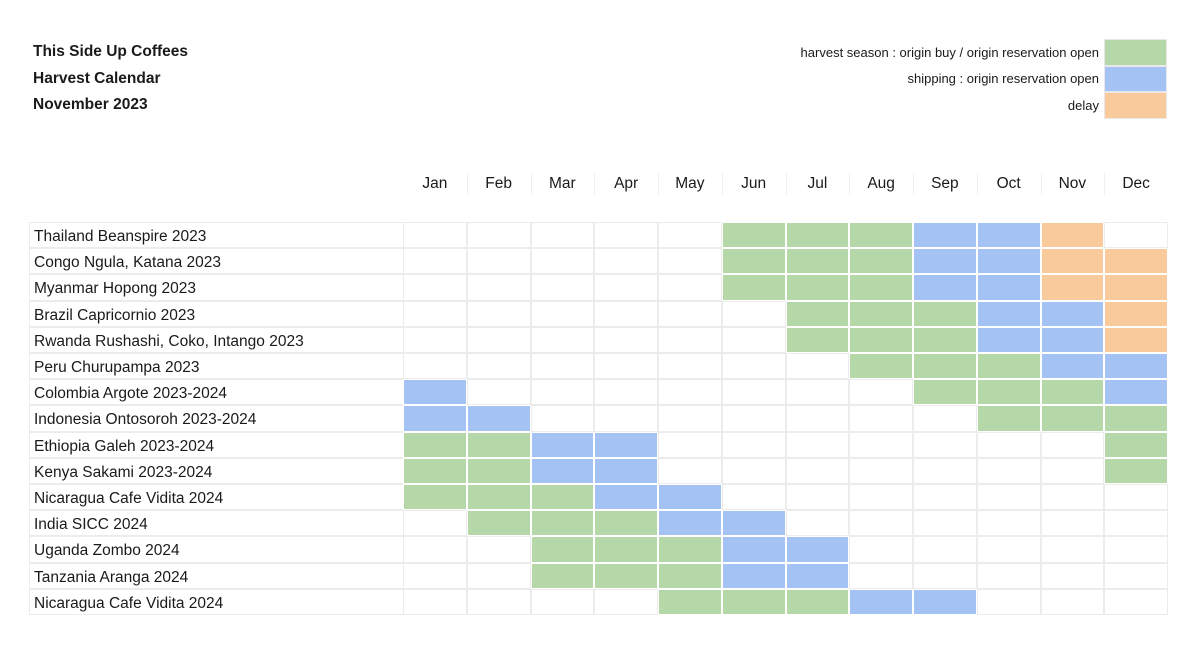 This screenshot has height=663, width=1194. I want to click on month-label-jan: Jan, so click(435, 183).